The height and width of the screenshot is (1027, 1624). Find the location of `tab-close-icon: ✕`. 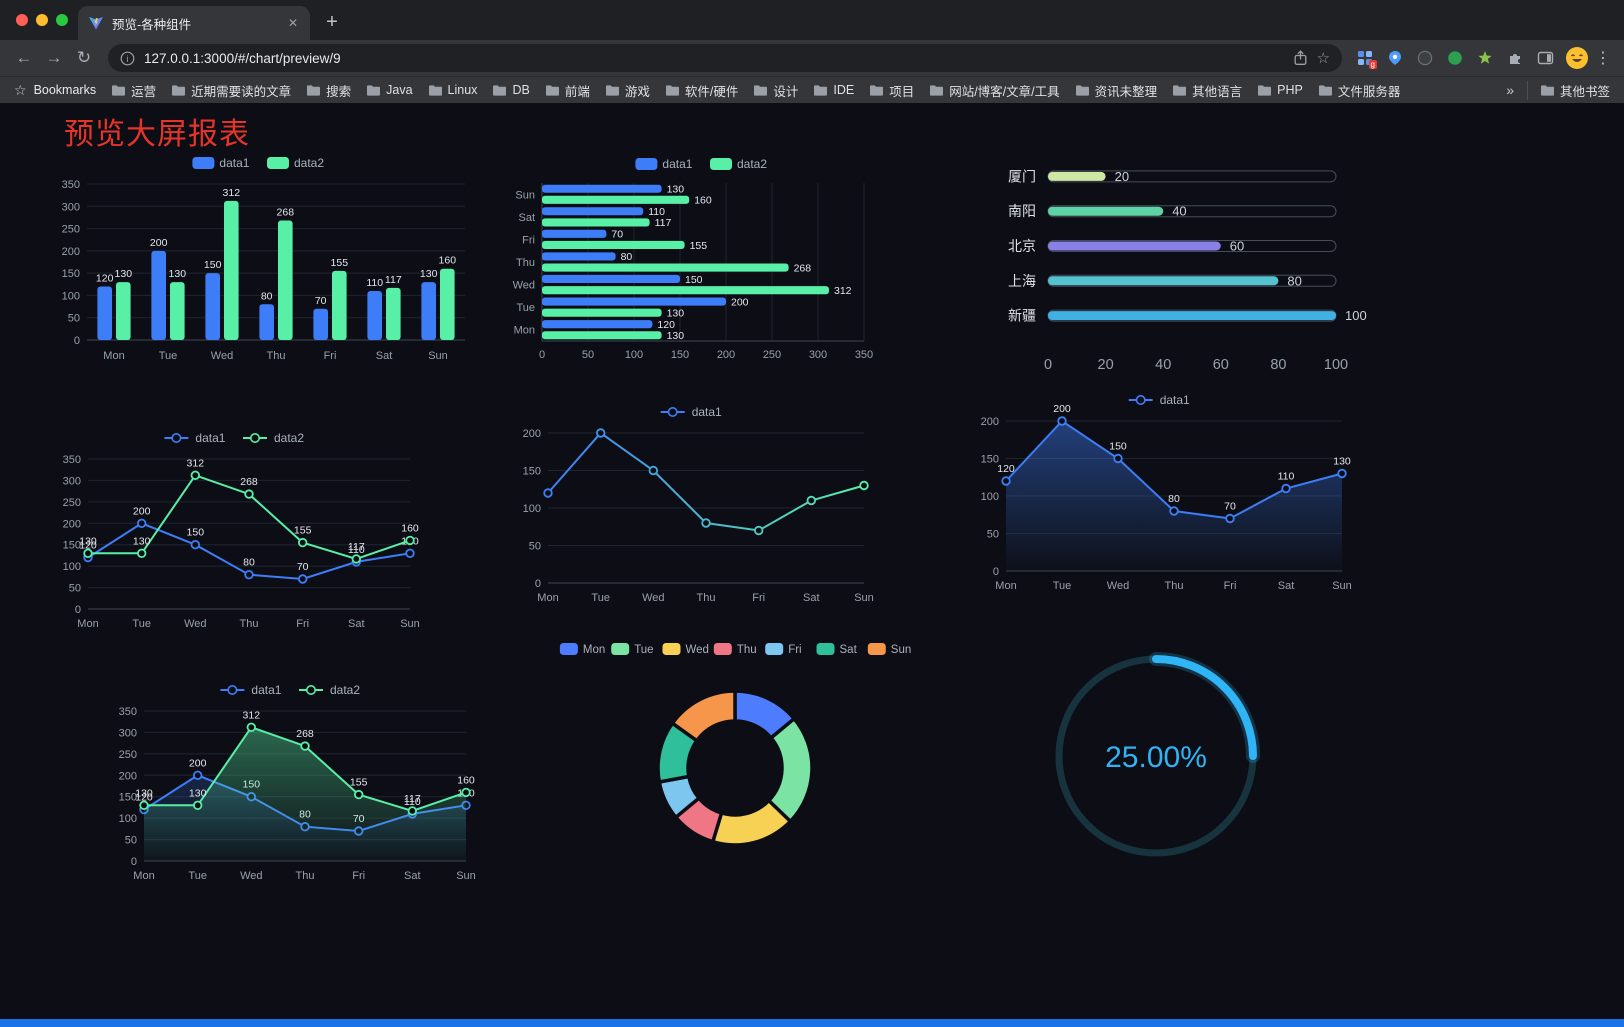

tab-close-icon: ✕ is located at coordinates (292, 23).